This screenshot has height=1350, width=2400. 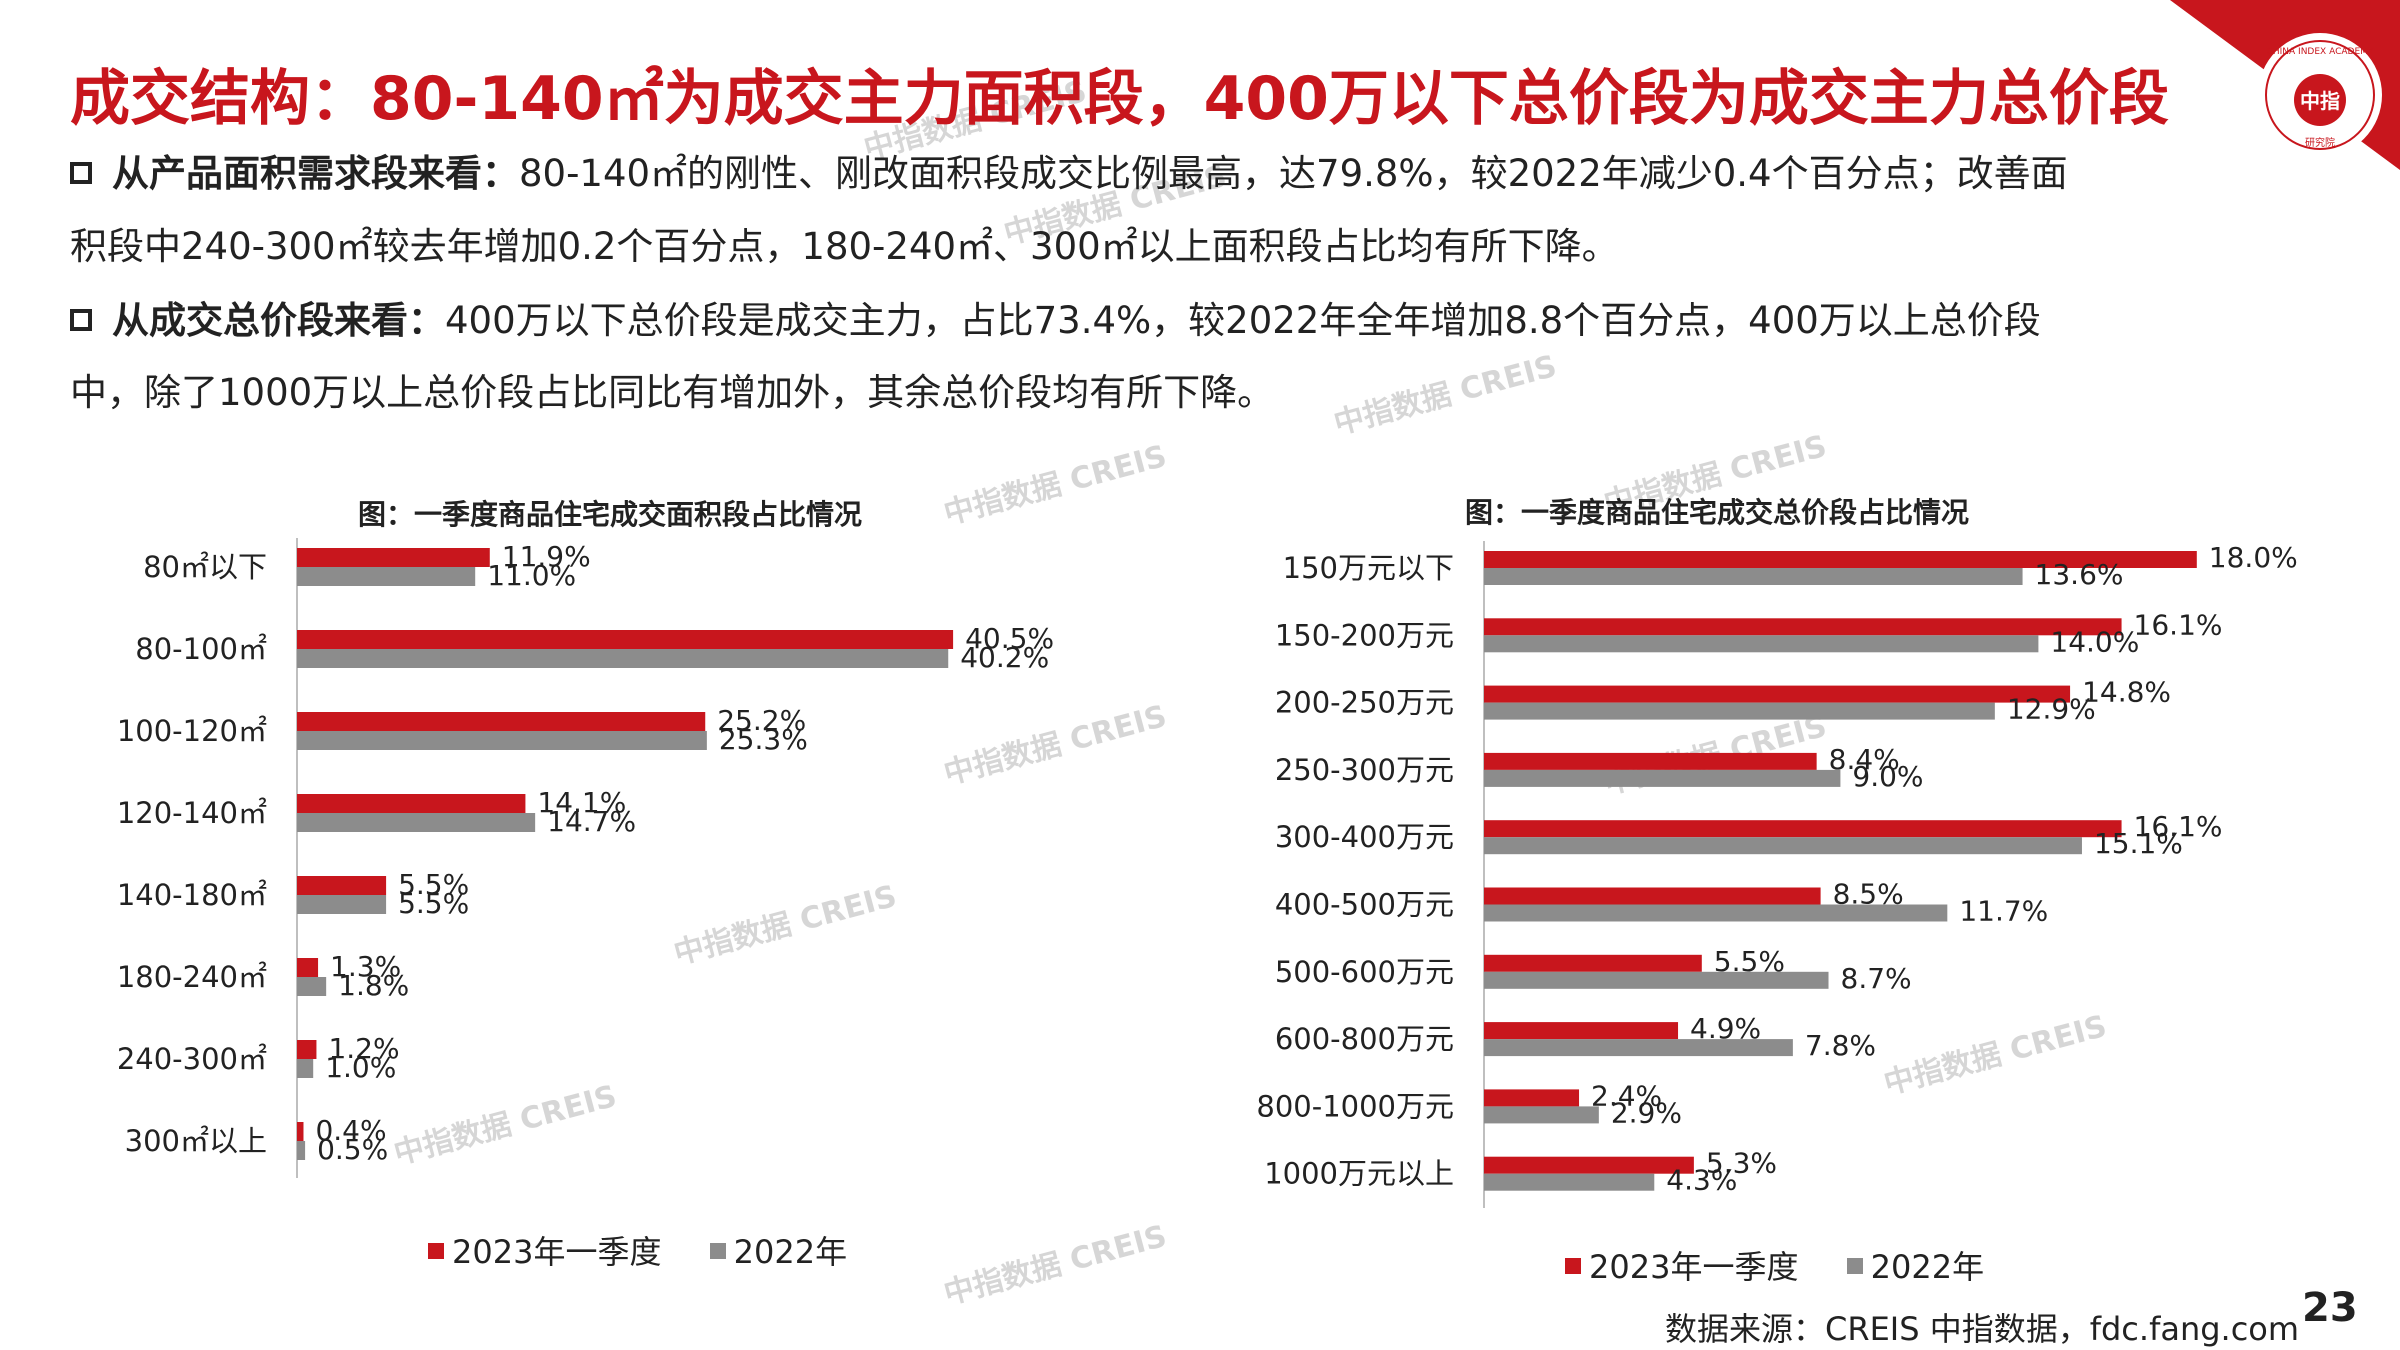 What do you see at coordinates (360, 1067) in the screenshot?
I see `data-label: 1.0%` at bounding box center [360, 1067].